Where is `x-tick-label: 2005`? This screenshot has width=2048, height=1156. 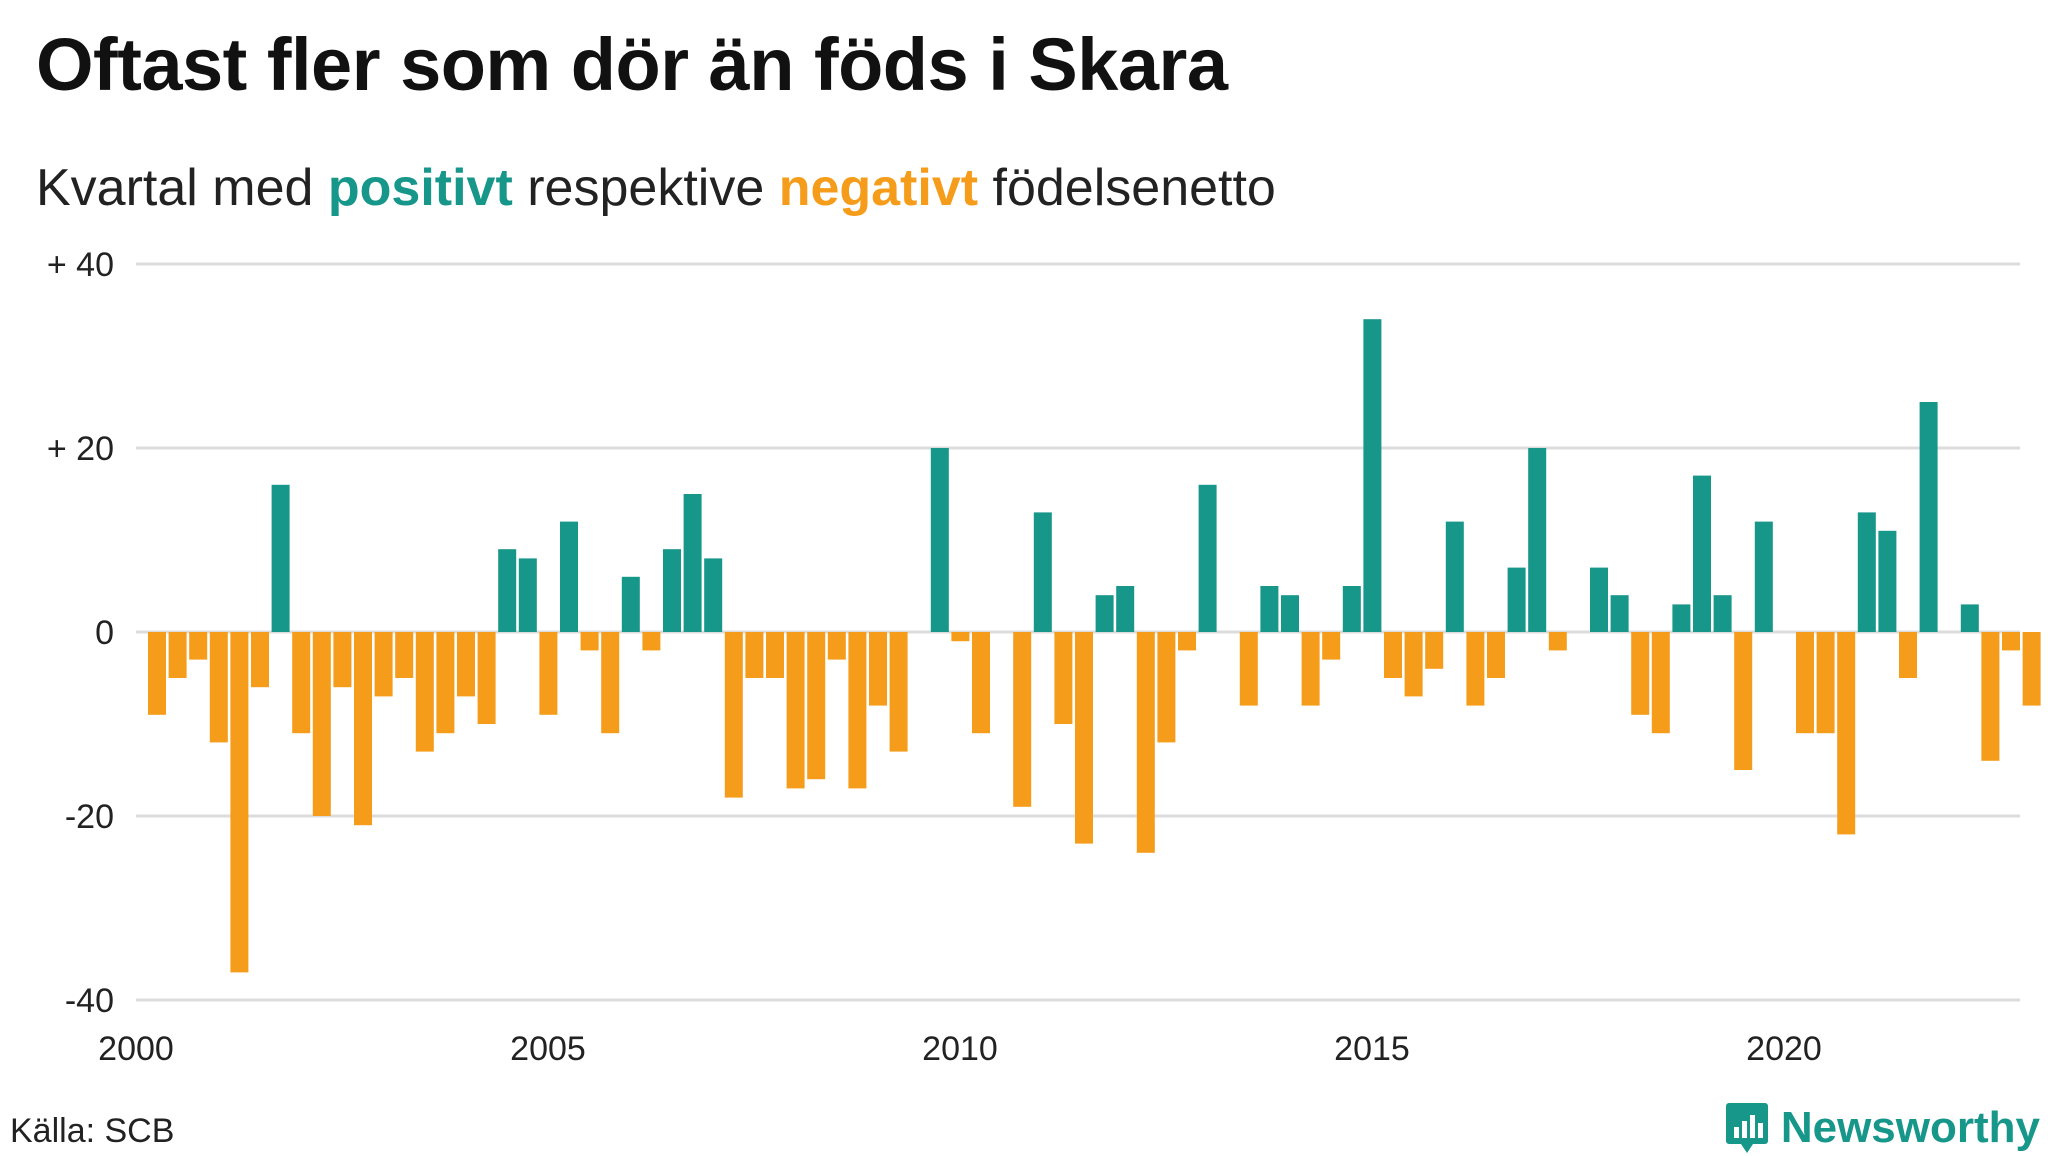 x-tick-label: 2005 is located at coordinates (548, 1049).